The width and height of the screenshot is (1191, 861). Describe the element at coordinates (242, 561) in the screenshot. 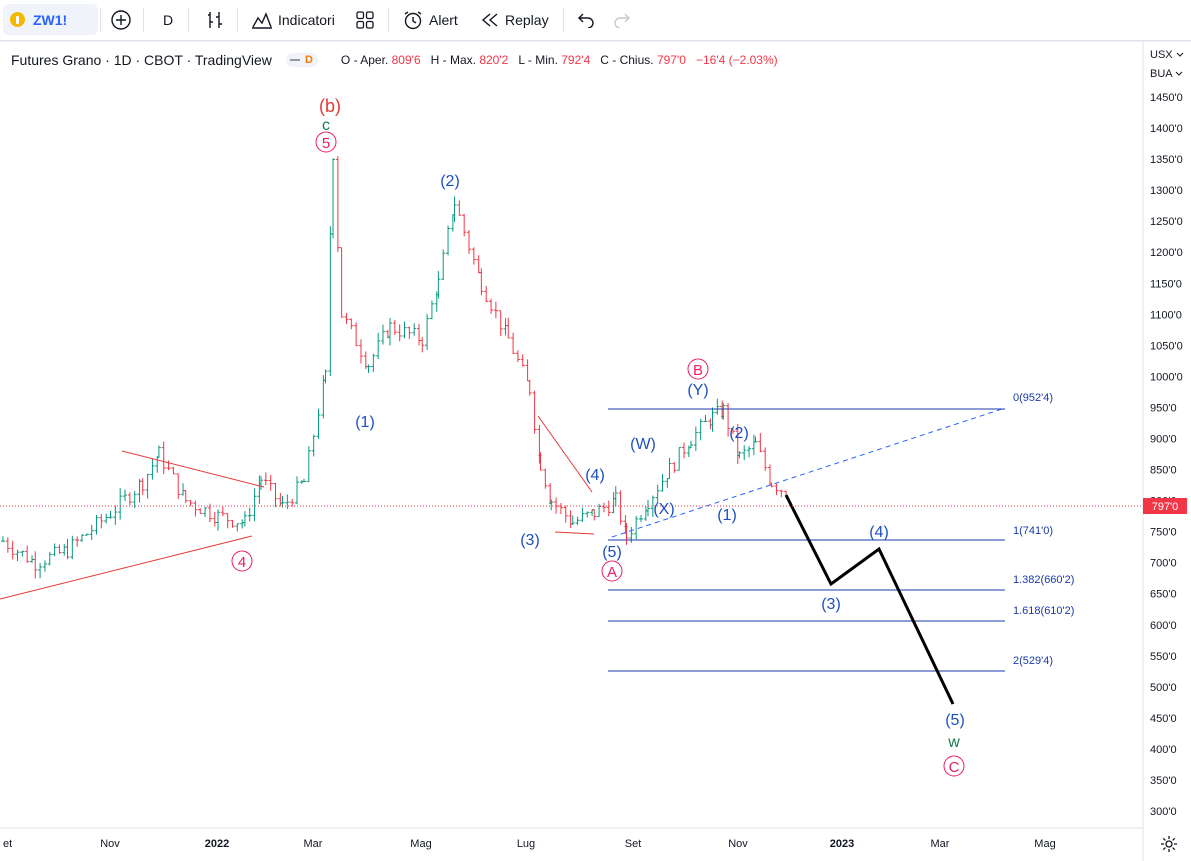

I see `wave-label-4-circle` at that location.